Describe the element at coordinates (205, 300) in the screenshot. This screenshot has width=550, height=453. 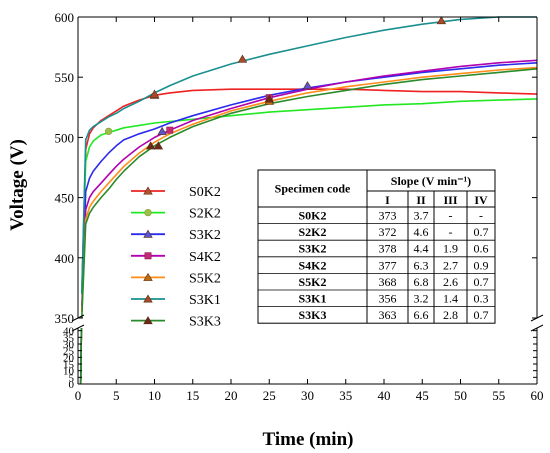
I see `legend-label-s3k1: S3K1` at that location.